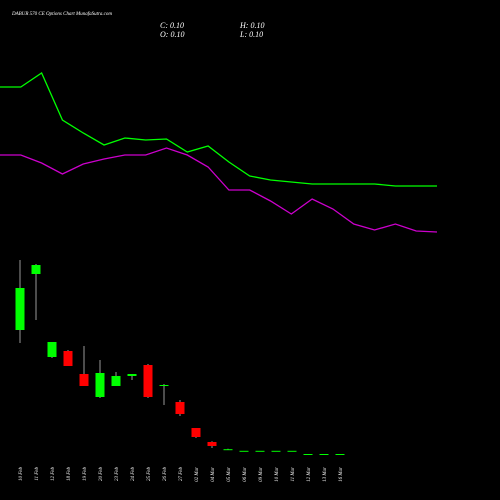 The height and width of the screenshot is (500, 500). What do you see at coordinates (293, 474) in the screenshot?
I see `x-tick-label: 11 Mar` at bounding box center [293, 474].